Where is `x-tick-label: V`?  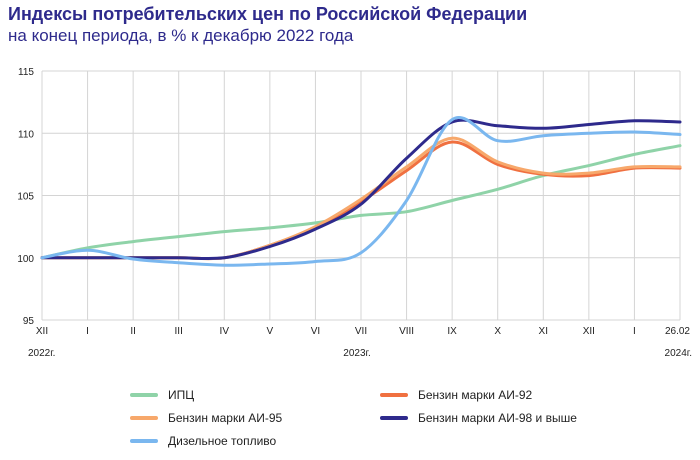 x-tick-label: V is located at coordinates (270, 331).